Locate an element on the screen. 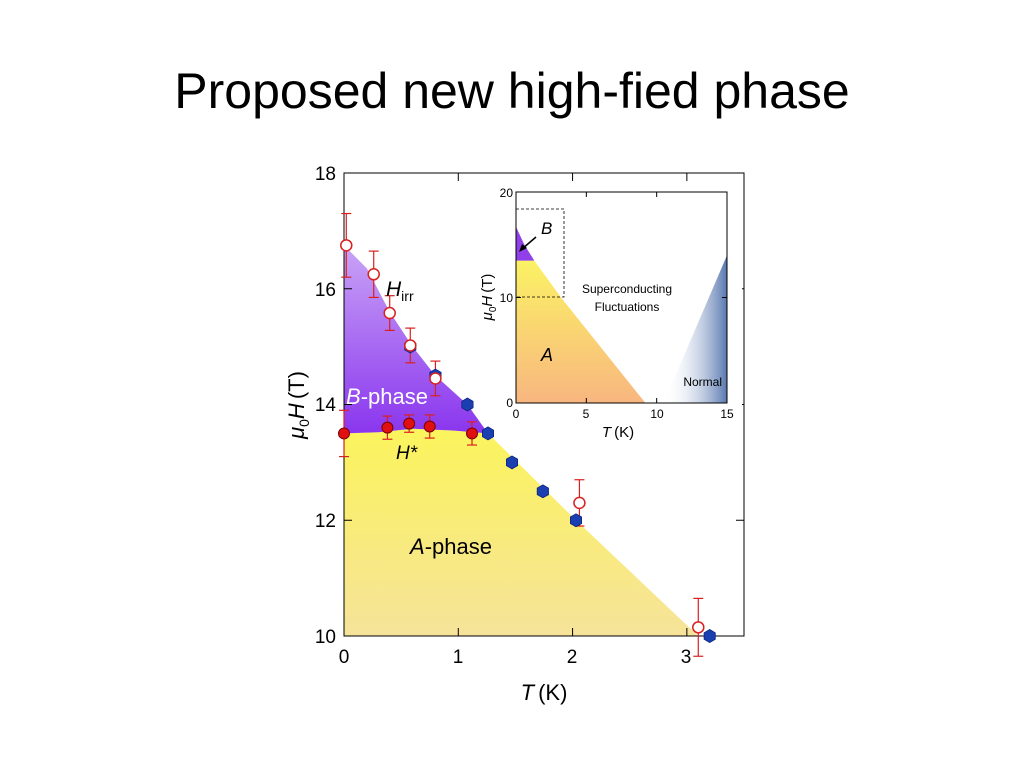 Image resolution: width=1024 pixels, height=768 pixels. b-phase-label: B-phase is located at coordinates (387, 396).